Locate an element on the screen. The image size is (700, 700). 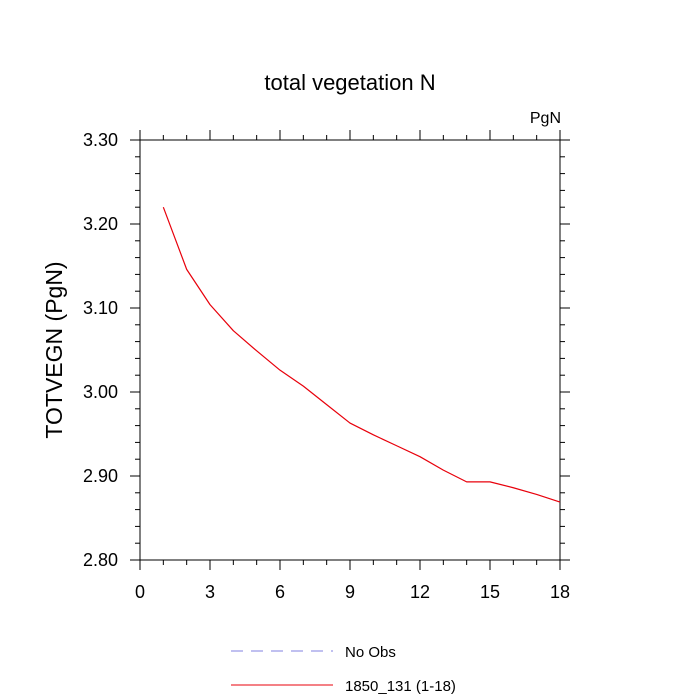
x-tick-label: 15 is located at coordinates (490, 592).